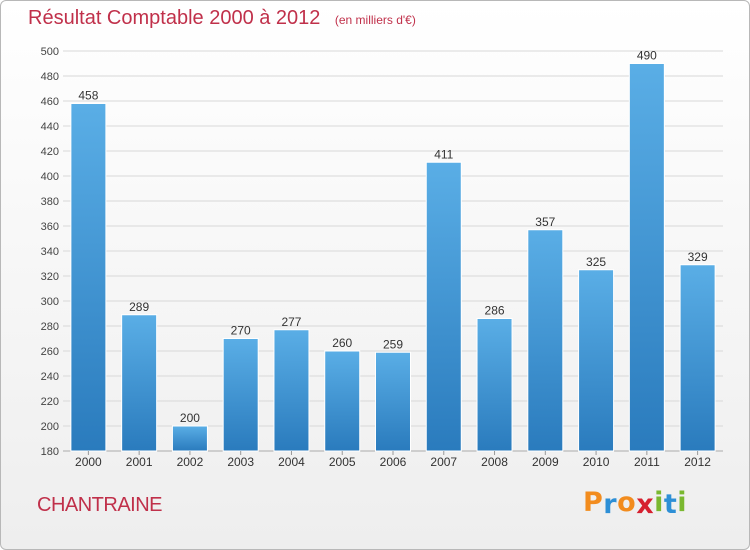  What do you see at coordinates (88, 277) in the screenshot?
I see `bar-2000` at bounding box center [88, 277].